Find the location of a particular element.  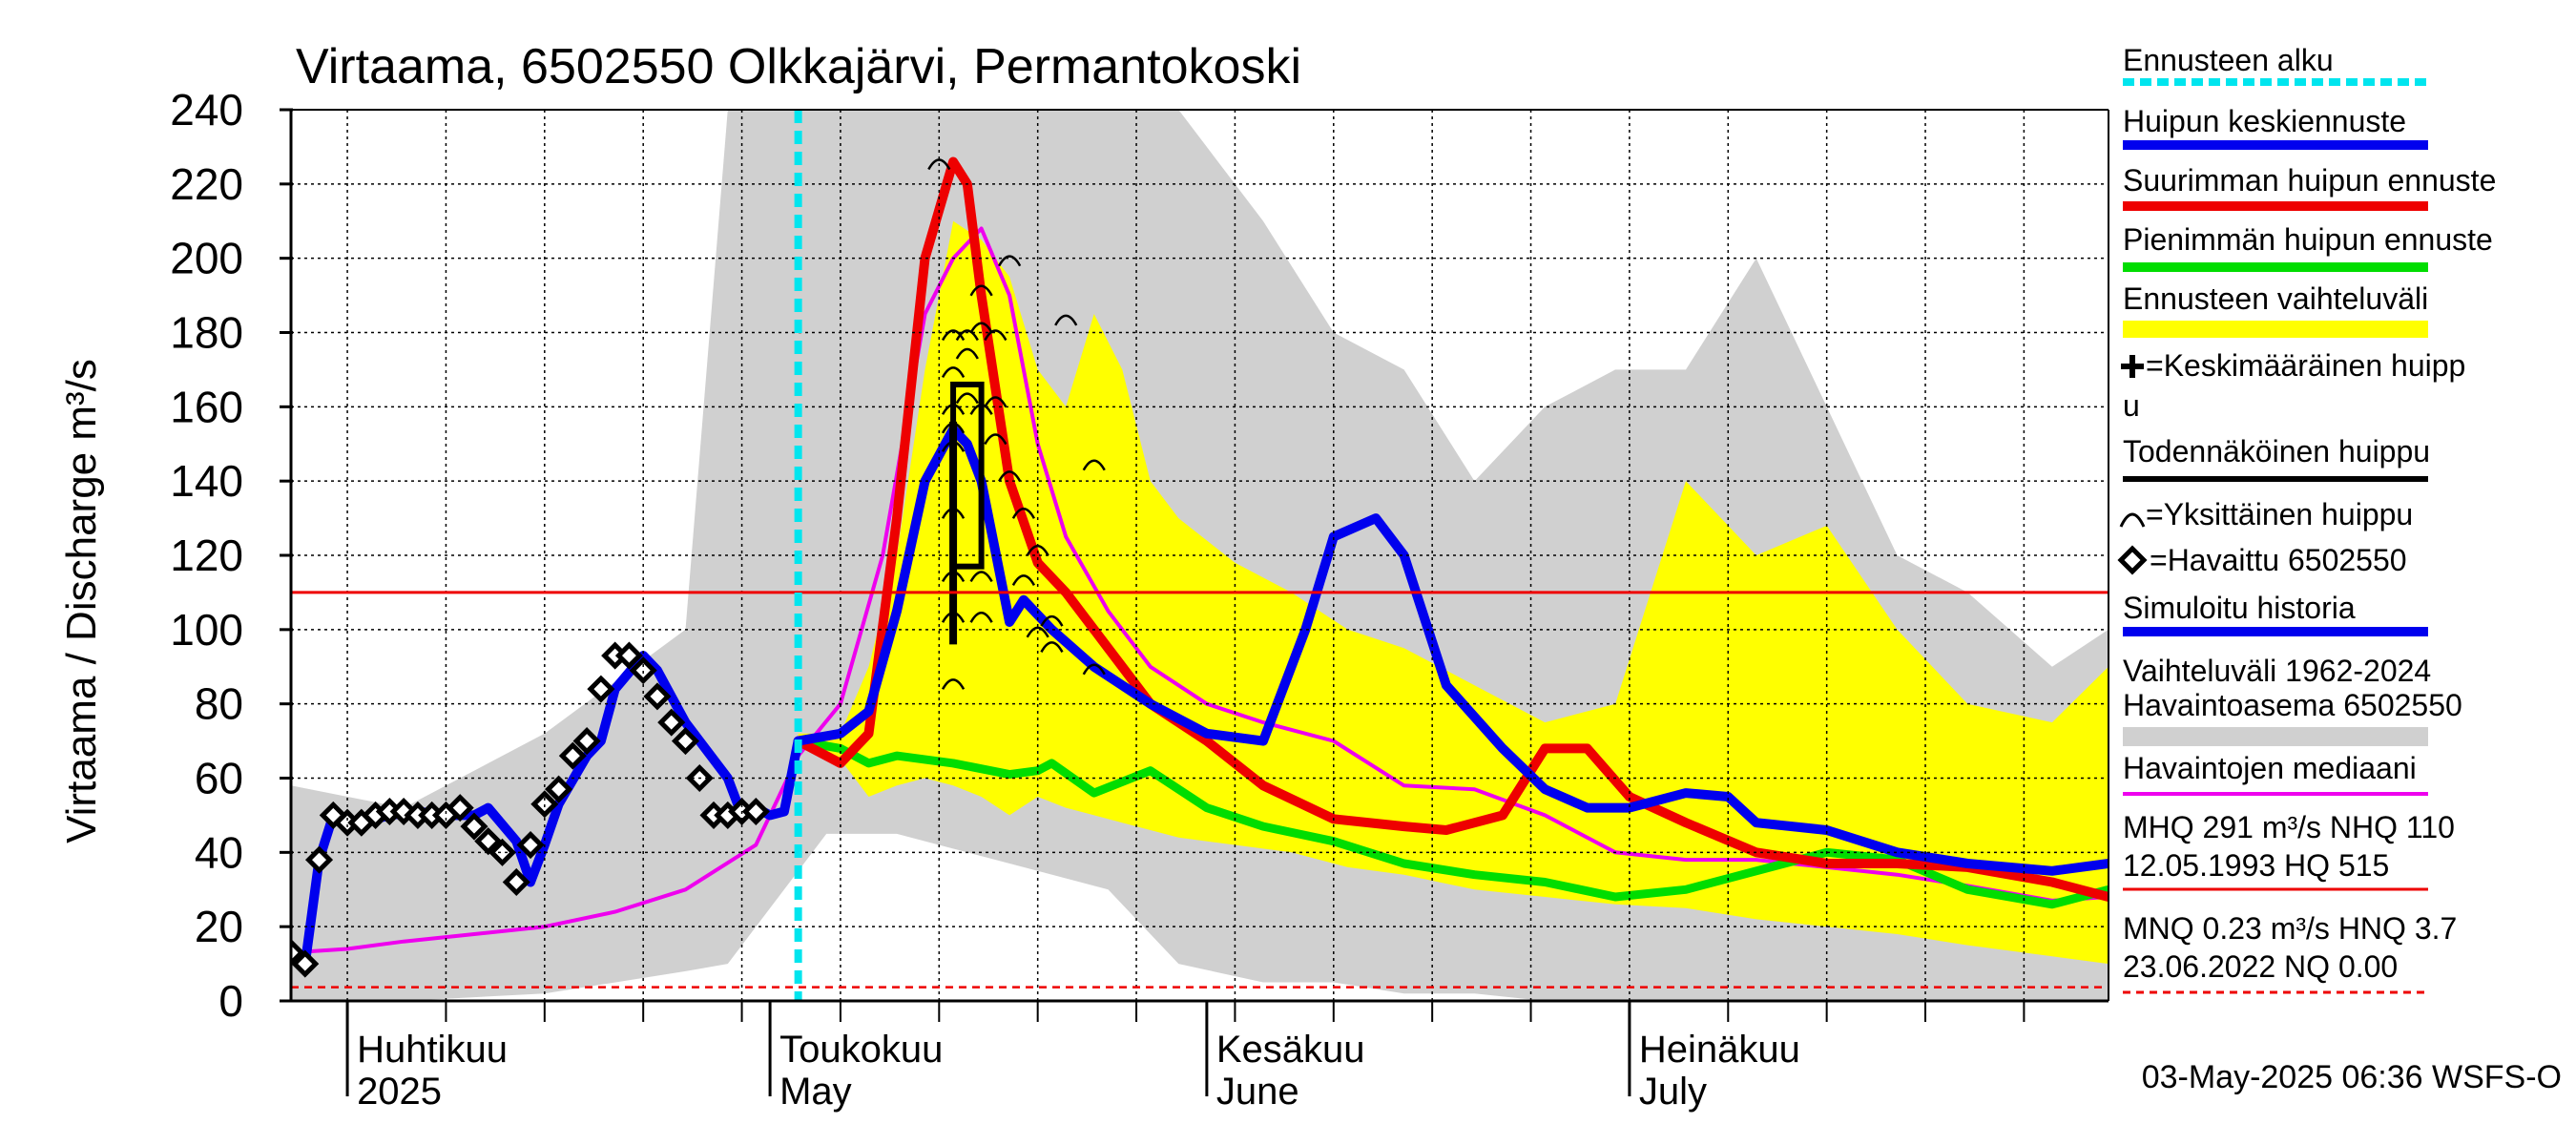

y-tick-label: 0 is located at coordinates (230, 1001).